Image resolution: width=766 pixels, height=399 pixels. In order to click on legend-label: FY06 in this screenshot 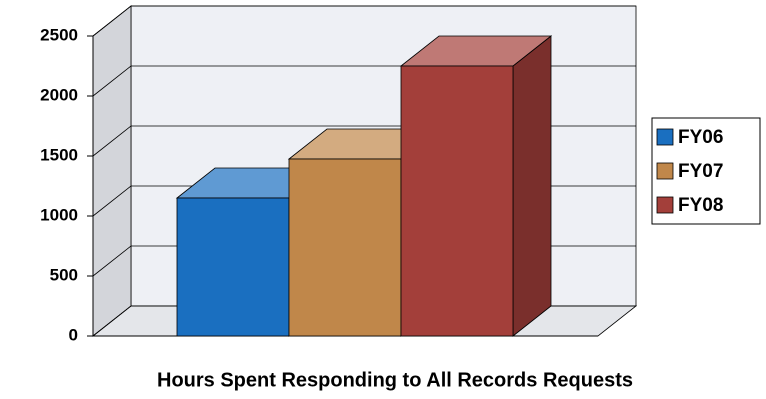, I will do `click(700, 137)`.